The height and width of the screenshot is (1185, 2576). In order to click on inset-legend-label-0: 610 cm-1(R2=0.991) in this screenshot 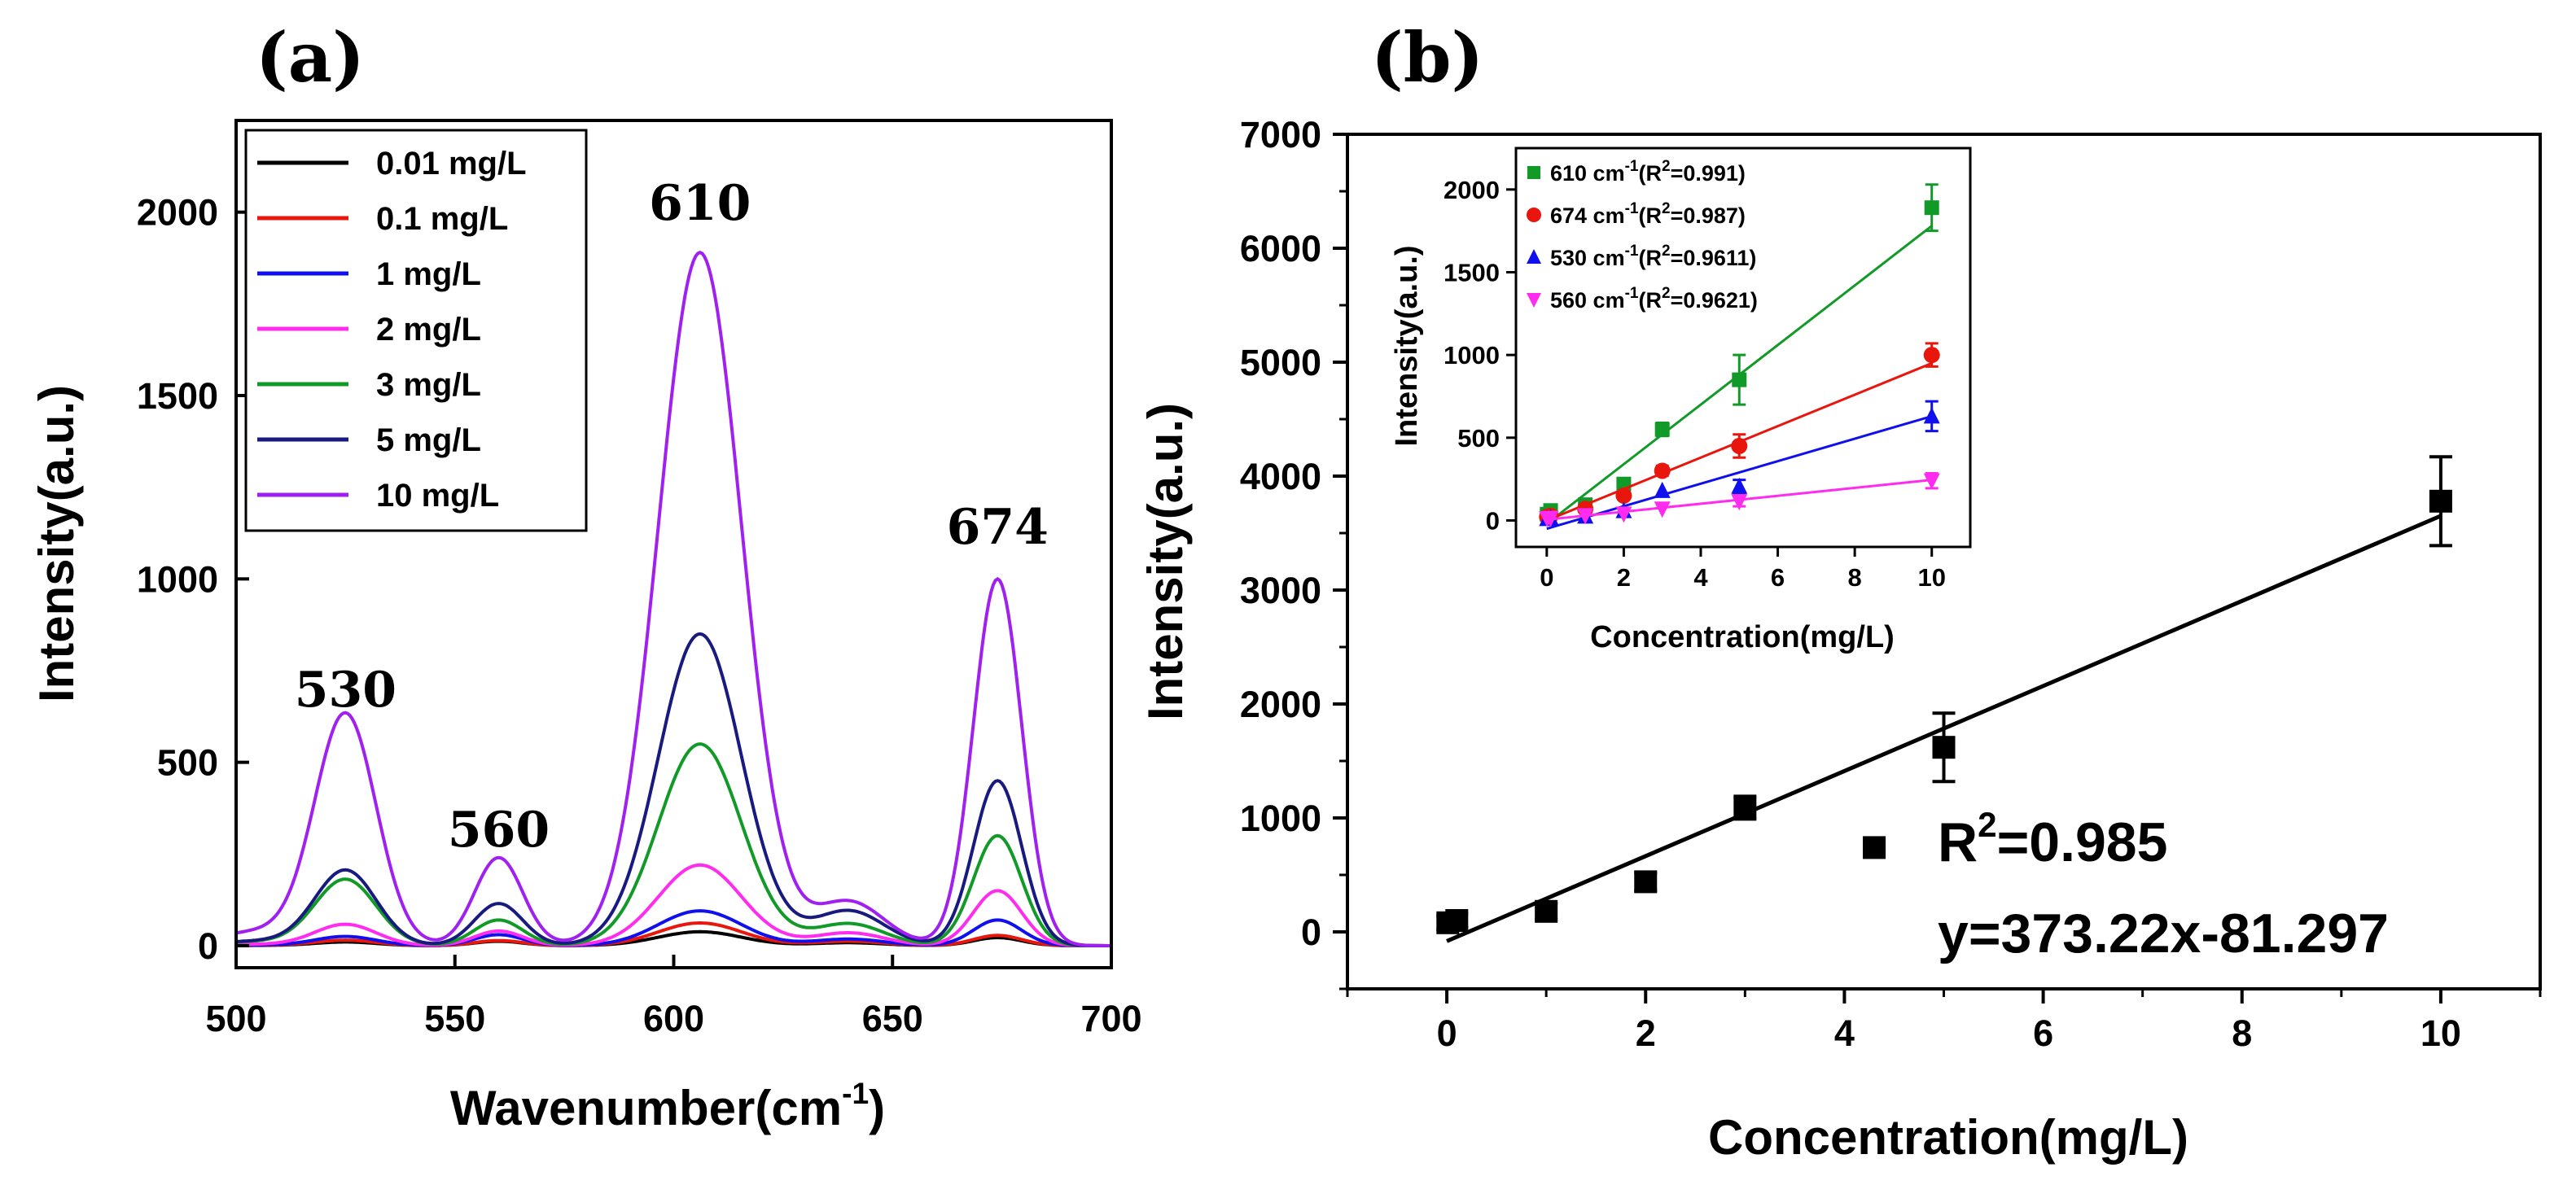, I will do `click(1648, 172)`.